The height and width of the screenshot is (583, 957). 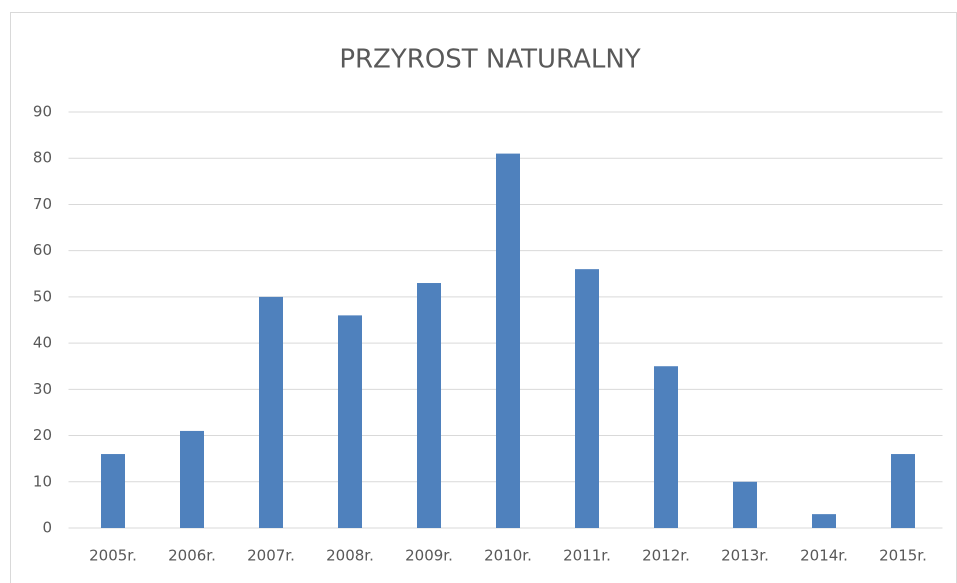 What do you see at coordinates (42, 389) in the screenshot?
I see `y-tick-label: 30` at bounding box center [42, 389].